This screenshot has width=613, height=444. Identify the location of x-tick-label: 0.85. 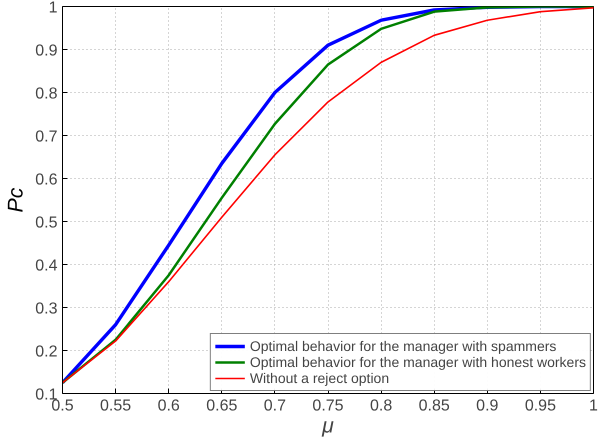
(434, 406).